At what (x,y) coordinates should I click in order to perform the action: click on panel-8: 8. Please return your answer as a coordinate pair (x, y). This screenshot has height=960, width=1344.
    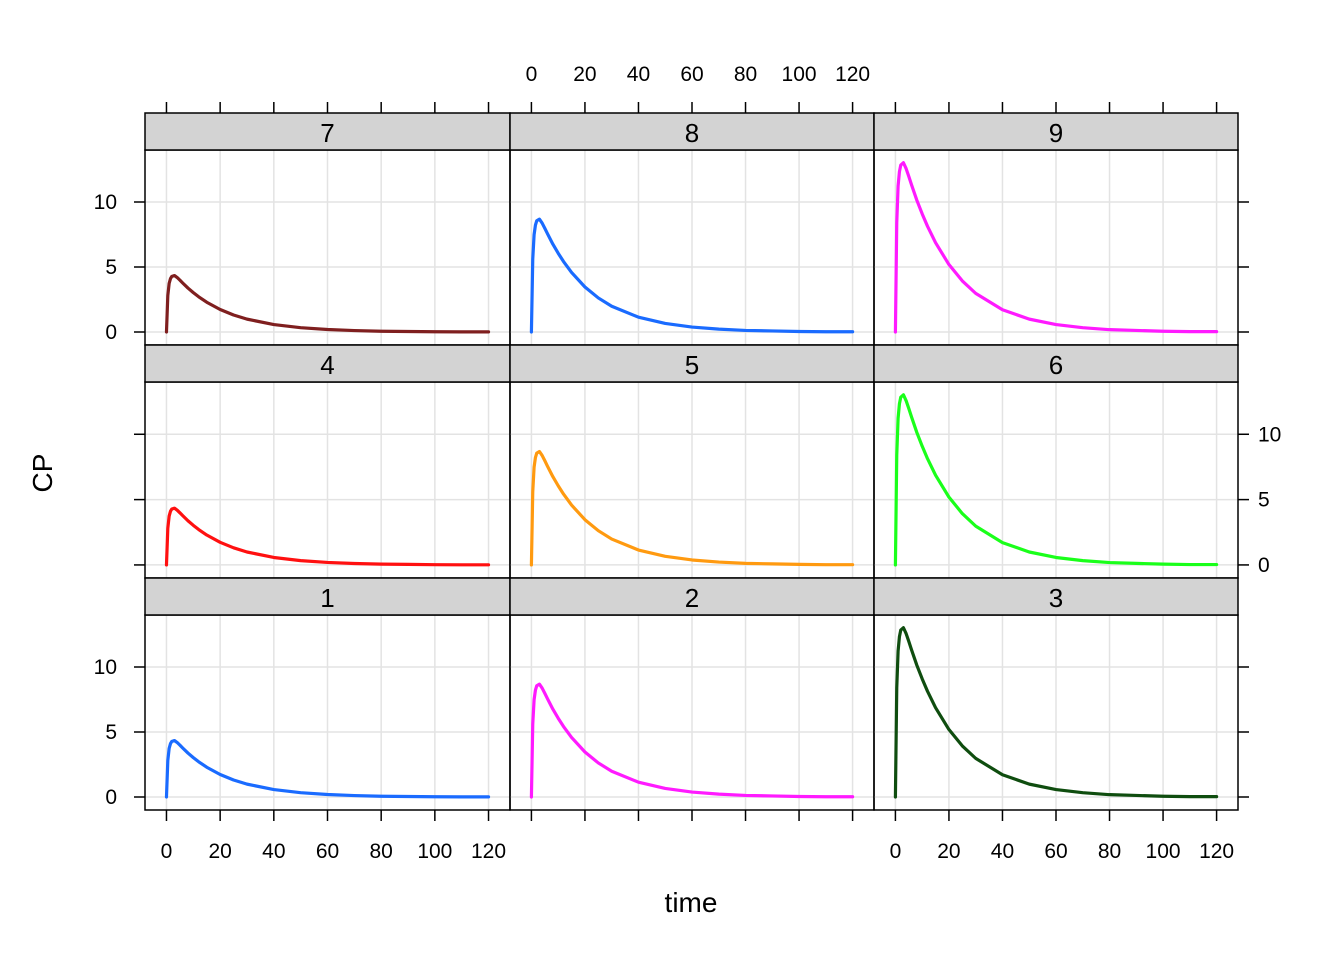
    Looking at the image, I should click on (692, 229).